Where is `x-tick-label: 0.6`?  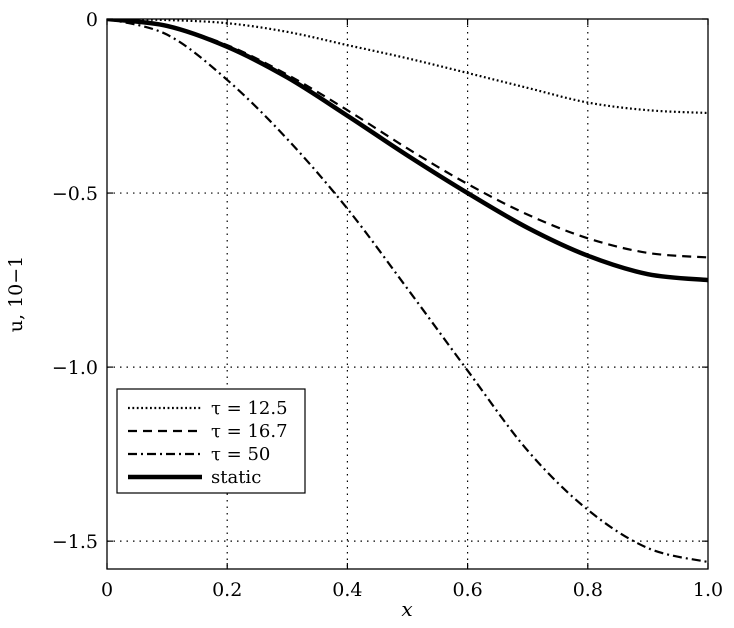 x-tick-label: 0.6 is located at coordinates (467, 590).